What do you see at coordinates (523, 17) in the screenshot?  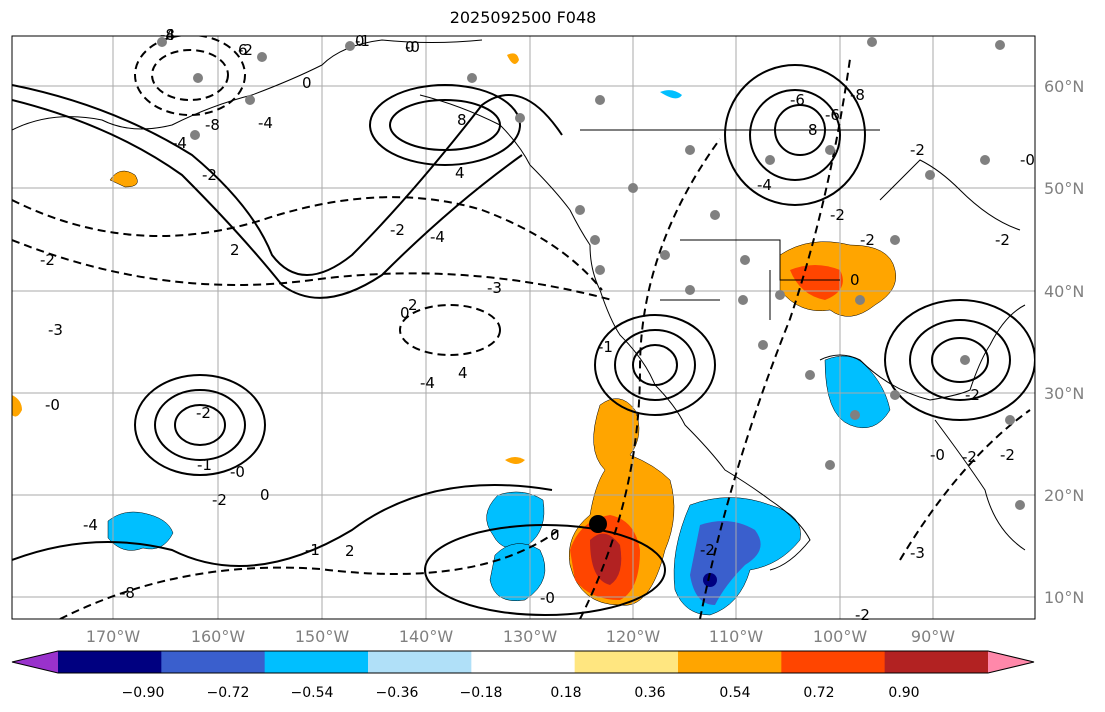 I see `map-title: 2025092500 F048` at bounding box center [523, 17].